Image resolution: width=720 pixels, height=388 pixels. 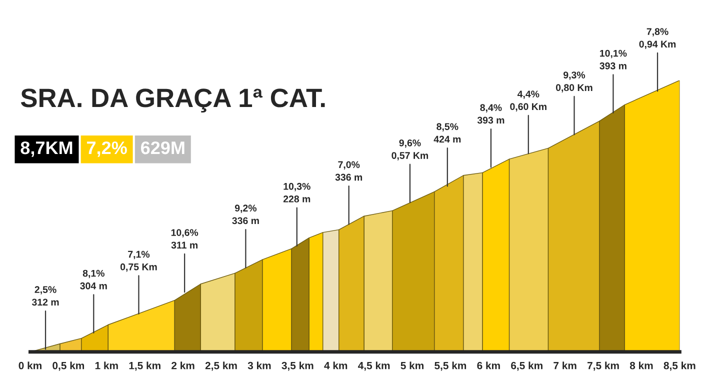 I want to click on annotation: 8,1% 304 m, so click(x=93, y=280).